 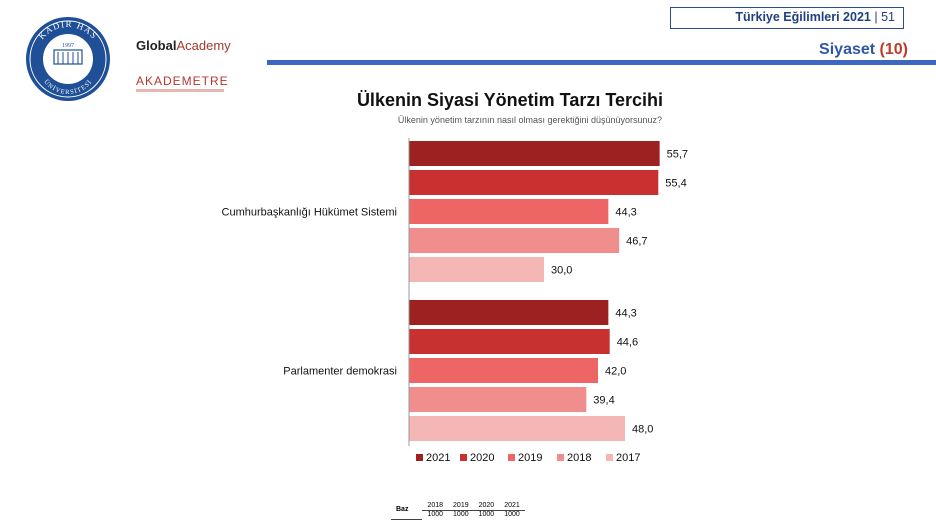 I want to click on category-label: Parlamenter demokrasi, so click(x=340, y=372).